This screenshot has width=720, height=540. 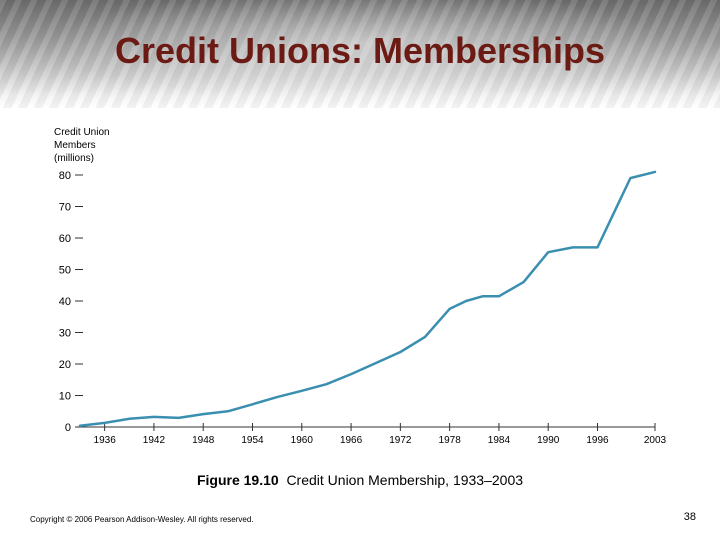 I want to click on y-axis-label-line-3: (millions), so click(x=74, y=158).